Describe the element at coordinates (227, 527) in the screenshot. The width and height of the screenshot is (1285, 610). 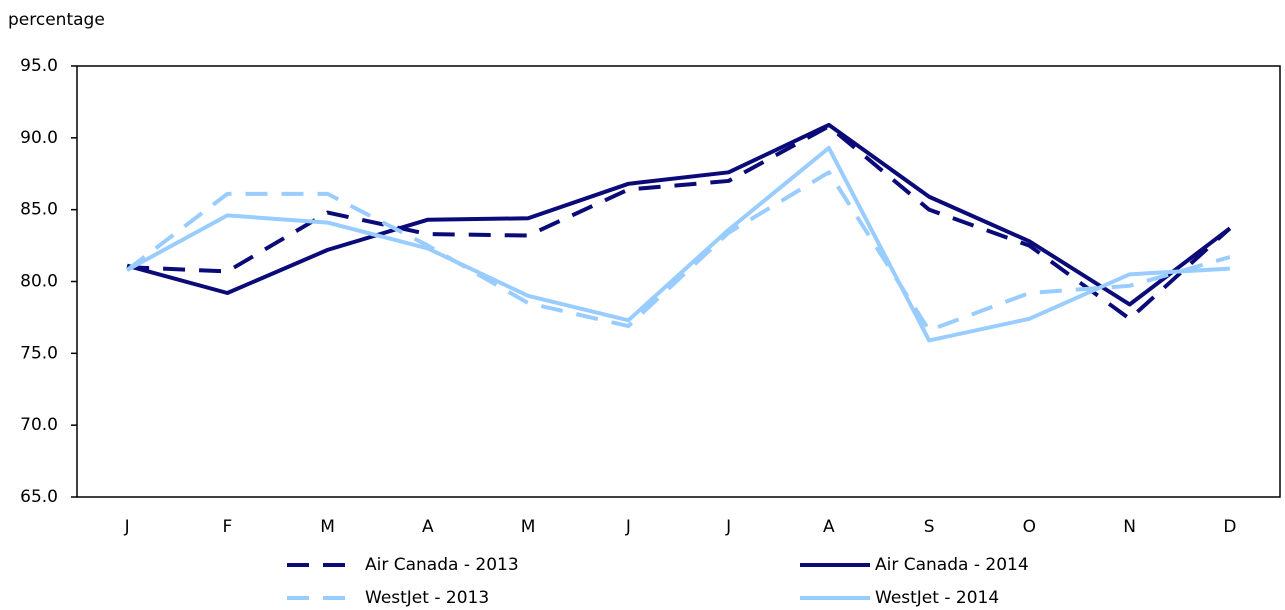
I see `x-tick-label: F` at that location.